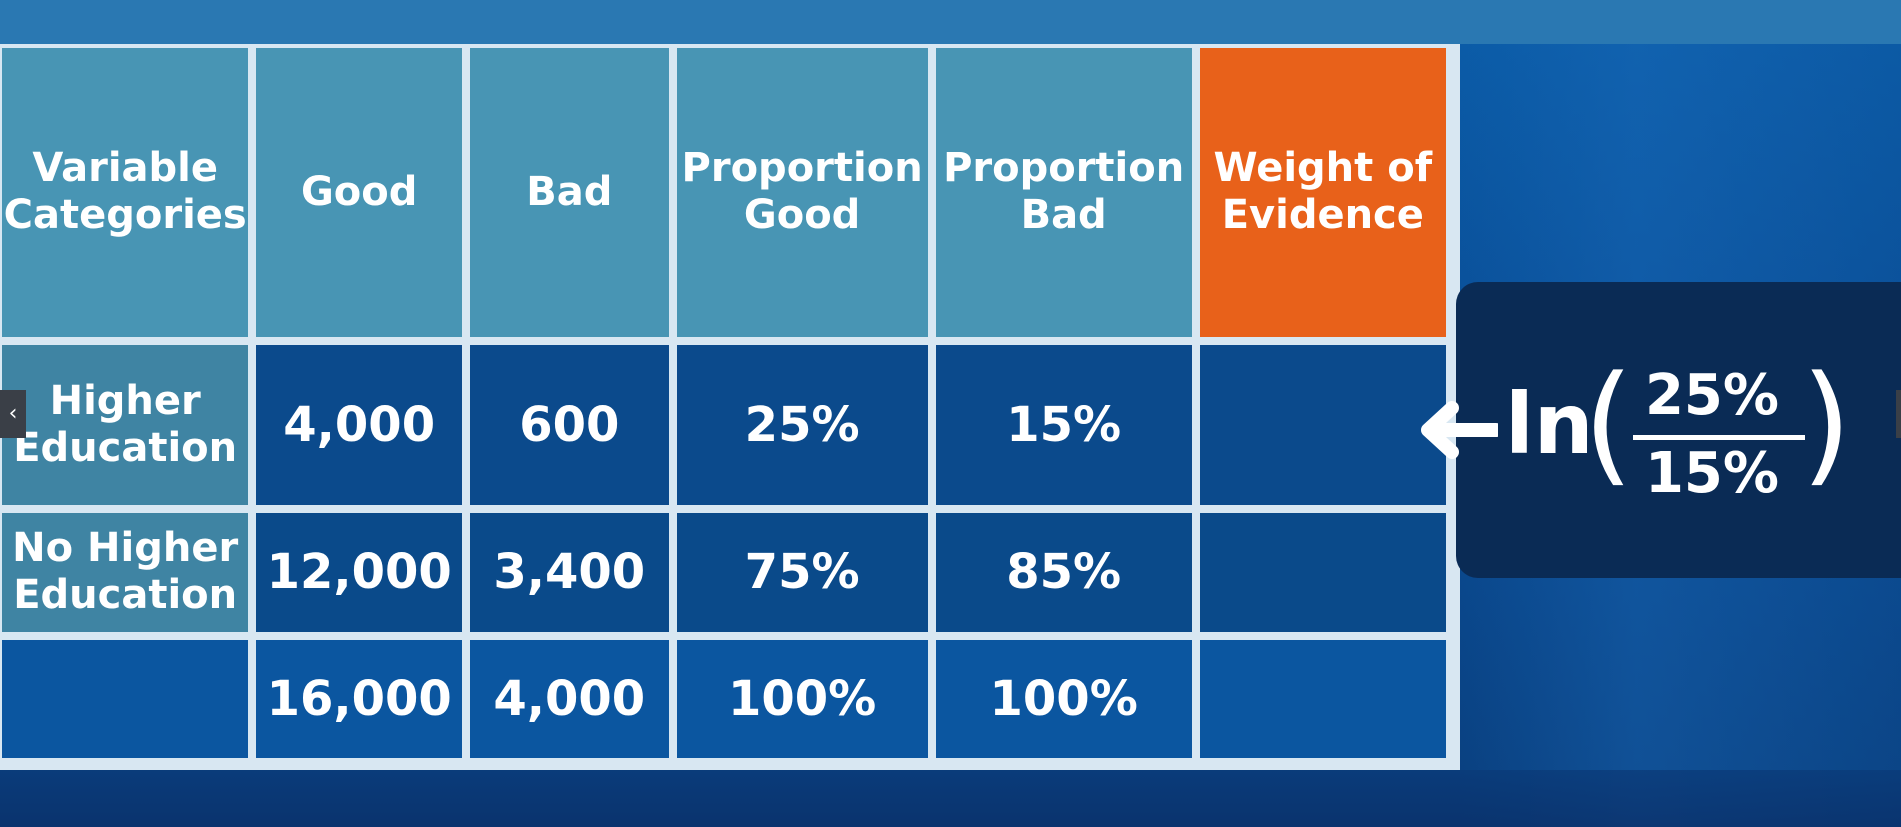 The height and width of the screenshot is (827, 1901). What do you see at coordinates (1712, 473) in the screenshot?
I see `formula-denominator: 15%` at bounding box center [1712, 473].